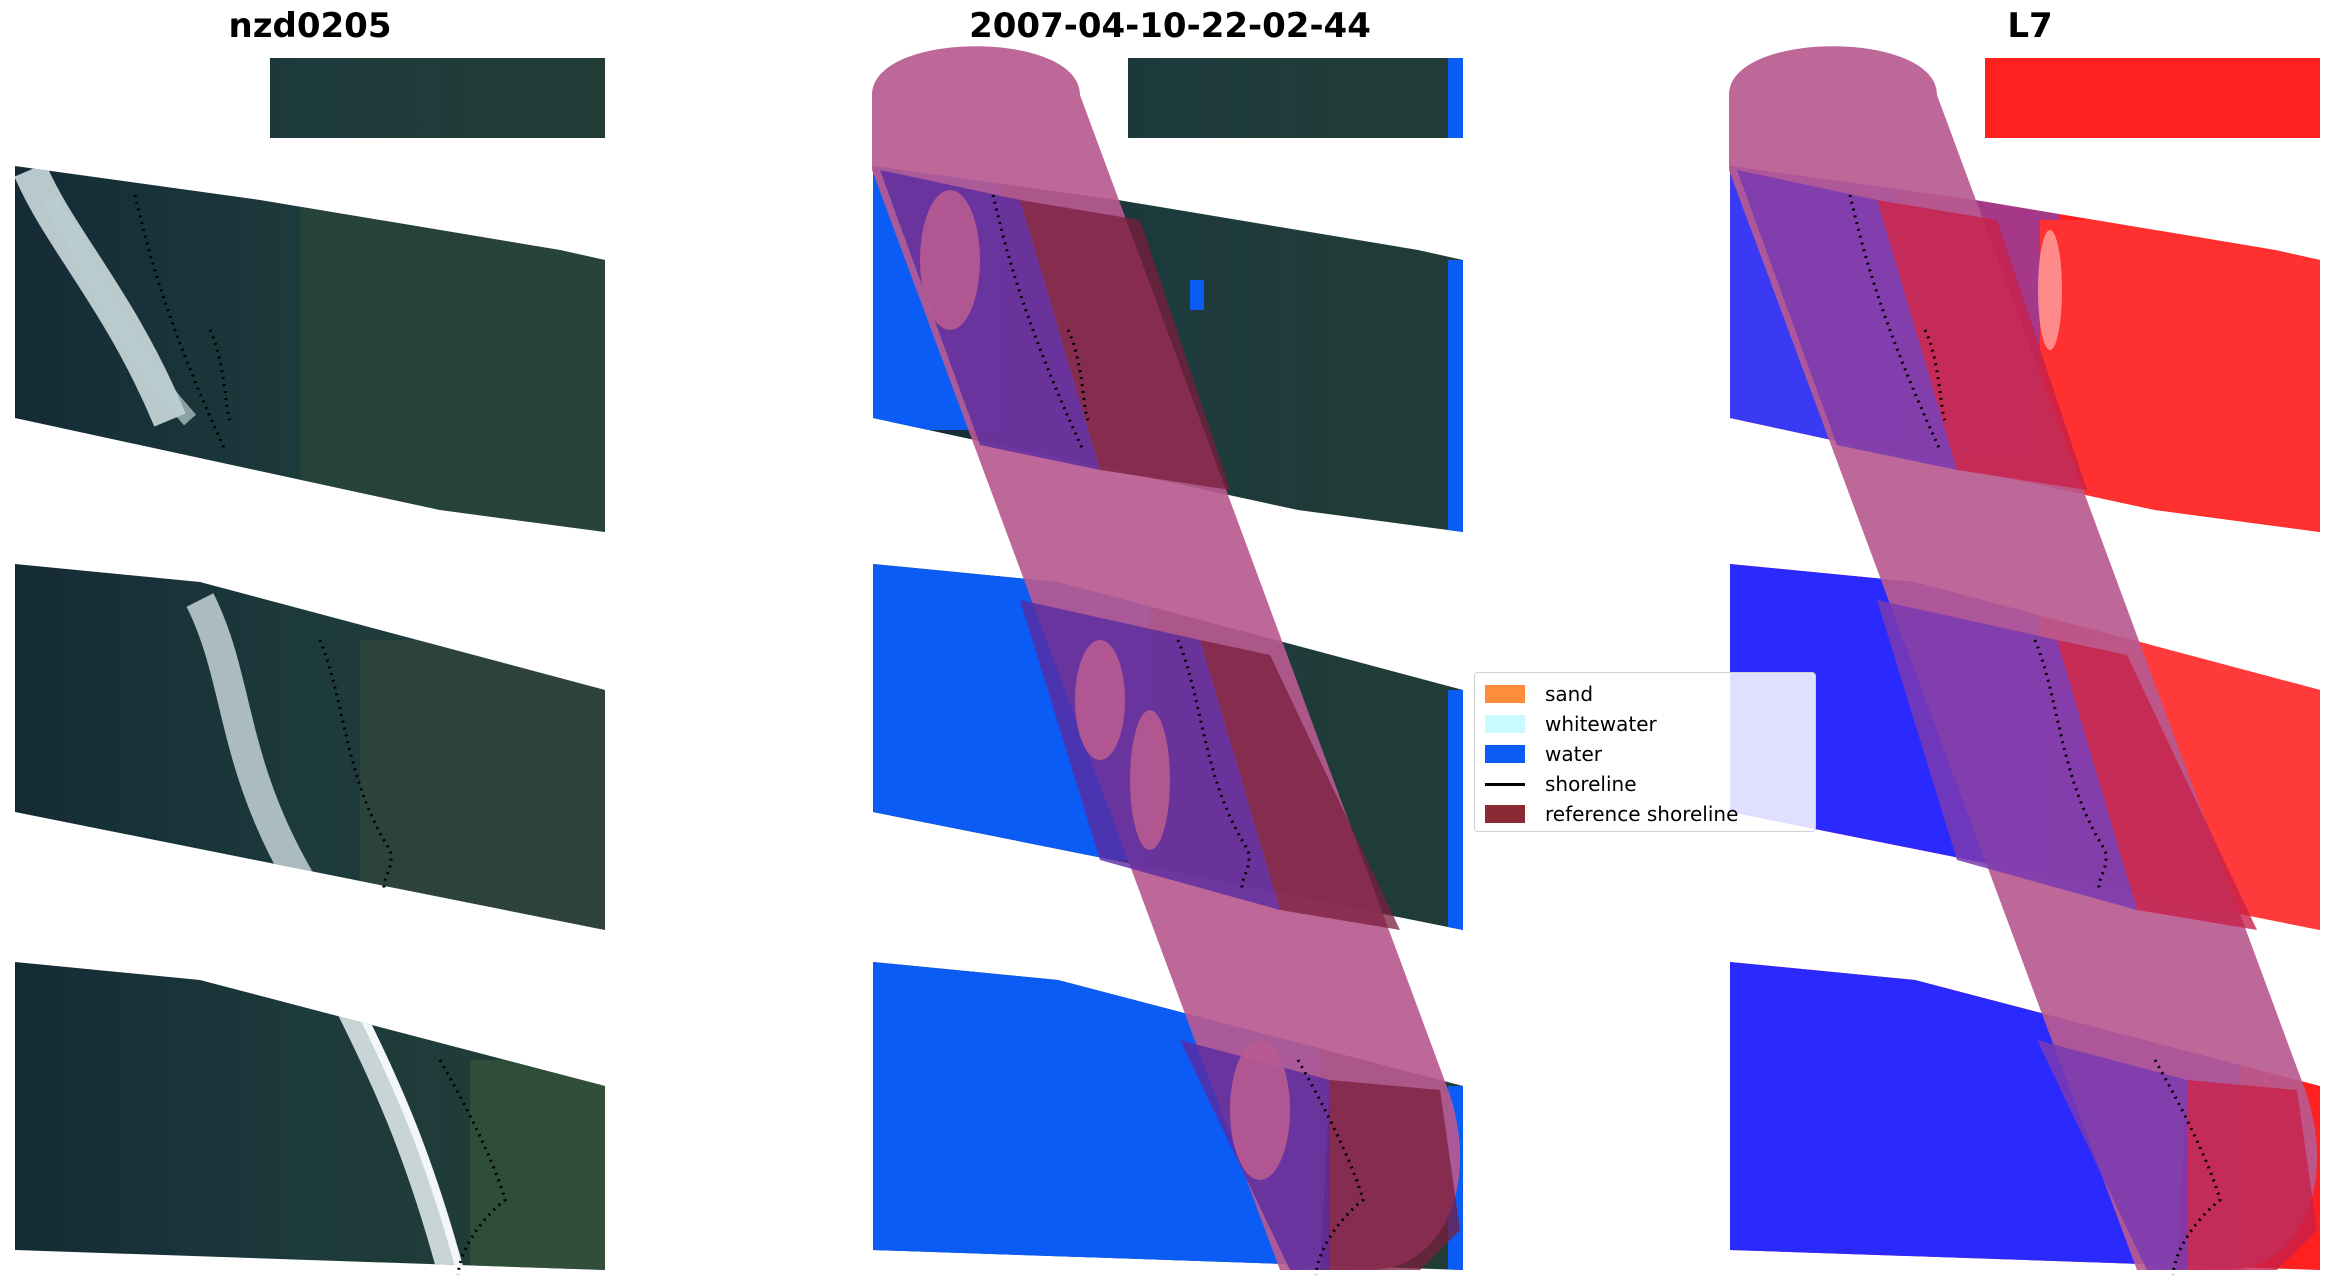 The height and width of the screenshot is (1283, 2334). Describe the element at coordinates (1505, 784) in the screenshot. I see `shoreline-swatch` at that location.